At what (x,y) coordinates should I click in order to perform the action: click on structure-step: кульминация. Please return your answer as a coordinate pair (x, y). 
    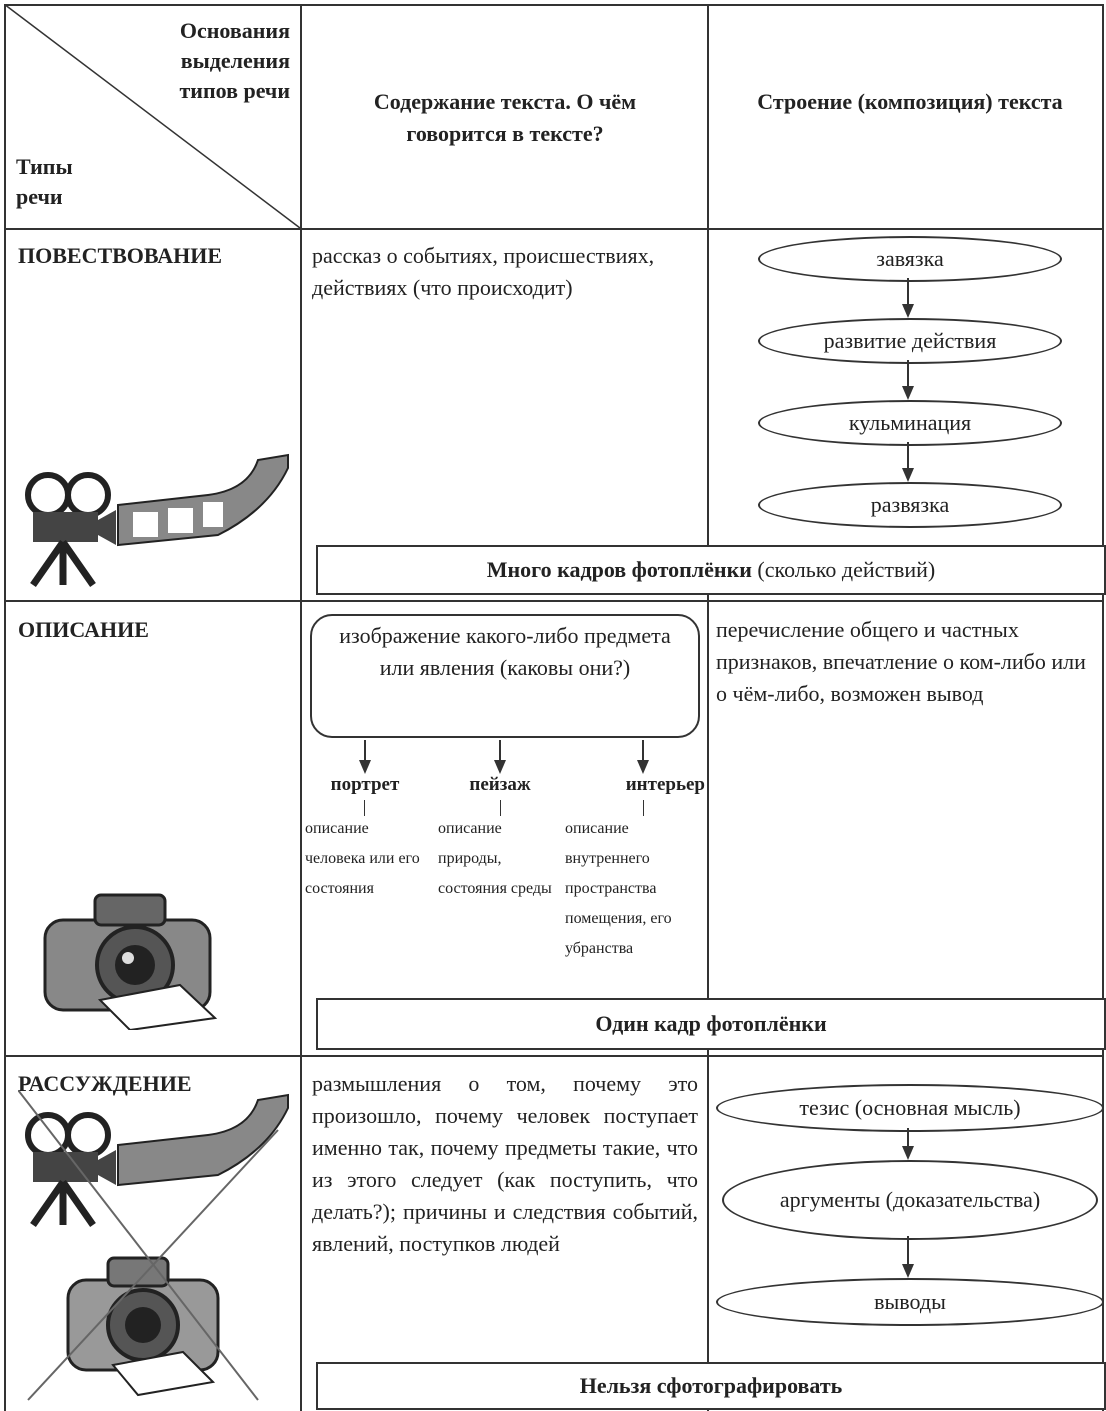
    Looking at the image, I should click on (910, 423).